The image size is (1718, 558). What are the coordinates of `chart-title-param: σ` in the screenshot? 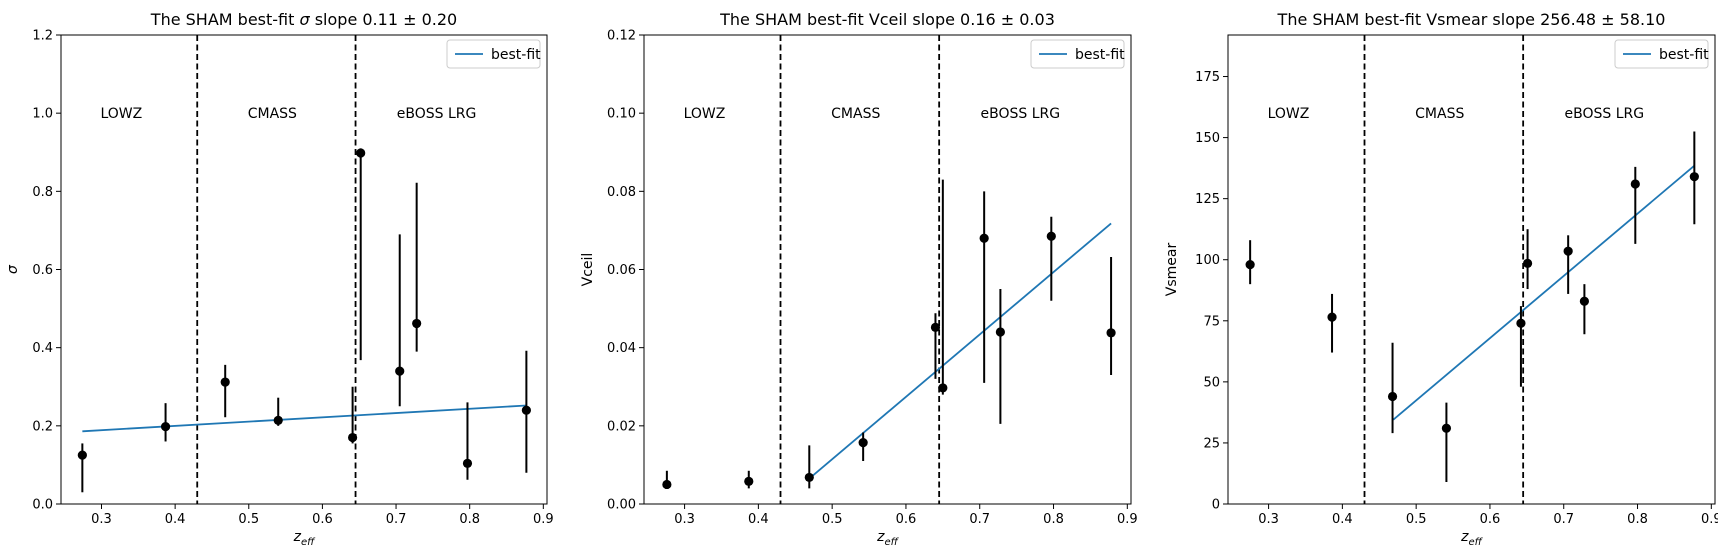 It's located at (304, 19).